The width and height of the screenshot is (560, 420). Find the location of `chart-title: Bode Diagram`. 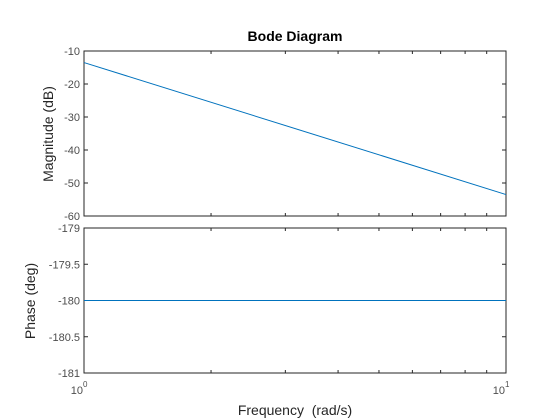

chart-title: Bode Diagram is located at coordinates (295, 36).